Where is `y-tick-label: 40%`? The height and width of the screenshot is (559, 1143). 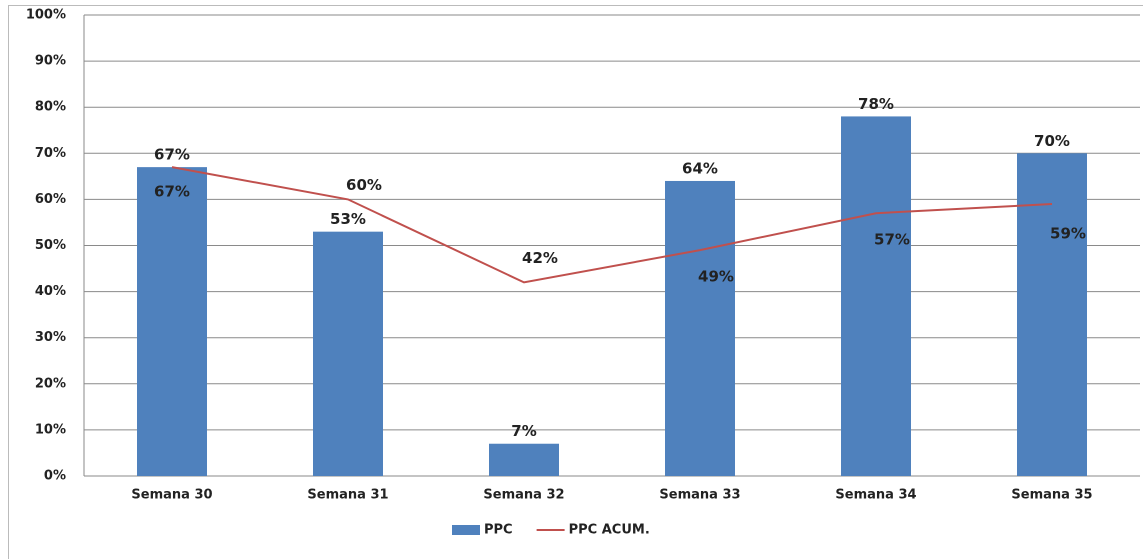
y-tick-label: 40% is located at coordinates (50, 291).